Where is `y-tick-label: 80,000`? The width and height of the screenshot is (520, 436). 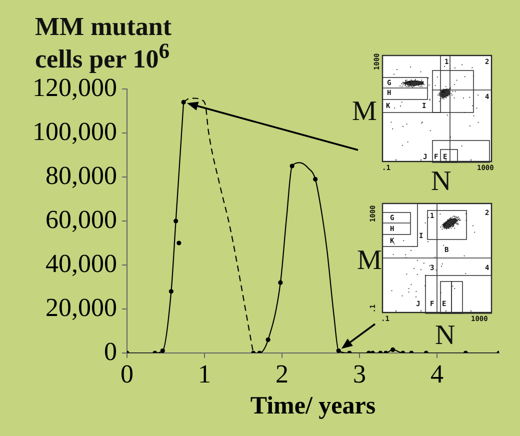 y-tick-label: 80,000 is located at coordinates (81, 175).